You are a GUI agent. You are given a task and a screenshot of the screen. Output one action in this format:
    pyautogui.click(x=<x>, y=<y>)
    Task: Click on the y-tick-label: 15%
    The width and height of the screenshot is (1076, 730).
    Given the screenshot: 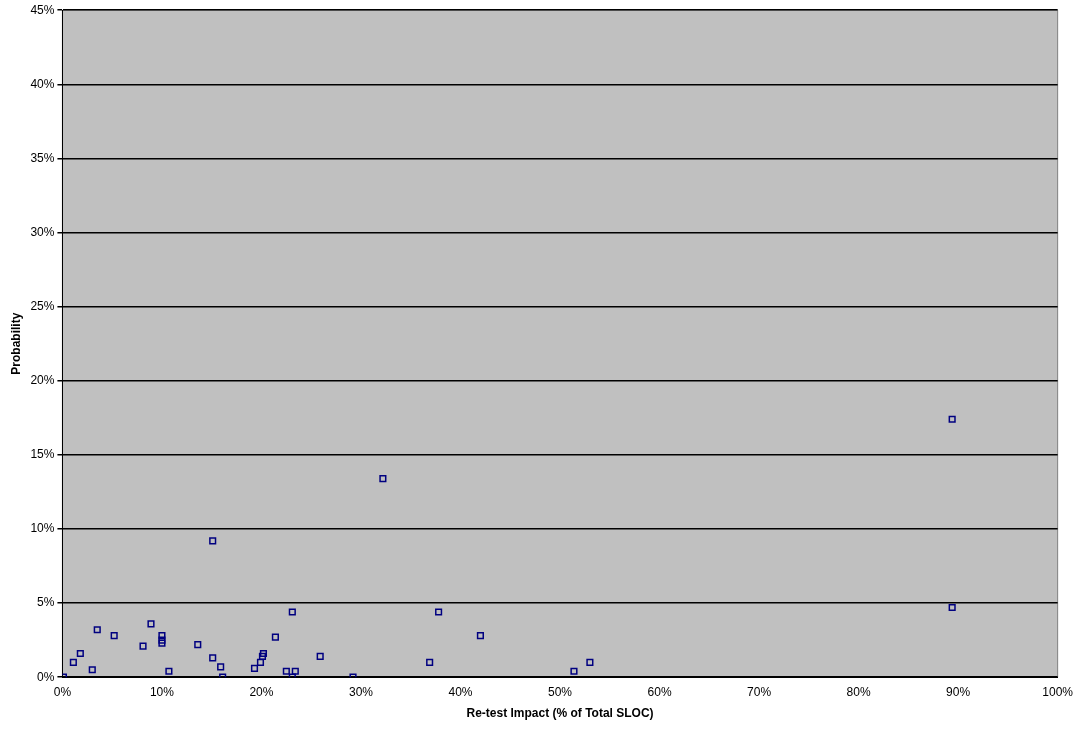 What is the action you would take?
    pyautogui.click(x=42, y=454)
    